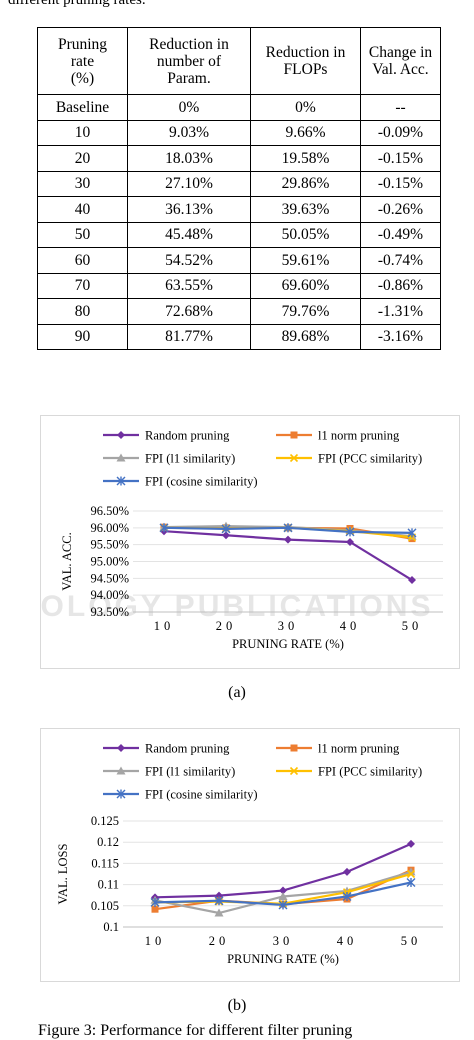 This screenshot has width=474, height=1040. What do you see at coordinates (189, 158) in the screenshot?
I see `cell-param-reduction: 18.03%` at bounding box center [189, 158].